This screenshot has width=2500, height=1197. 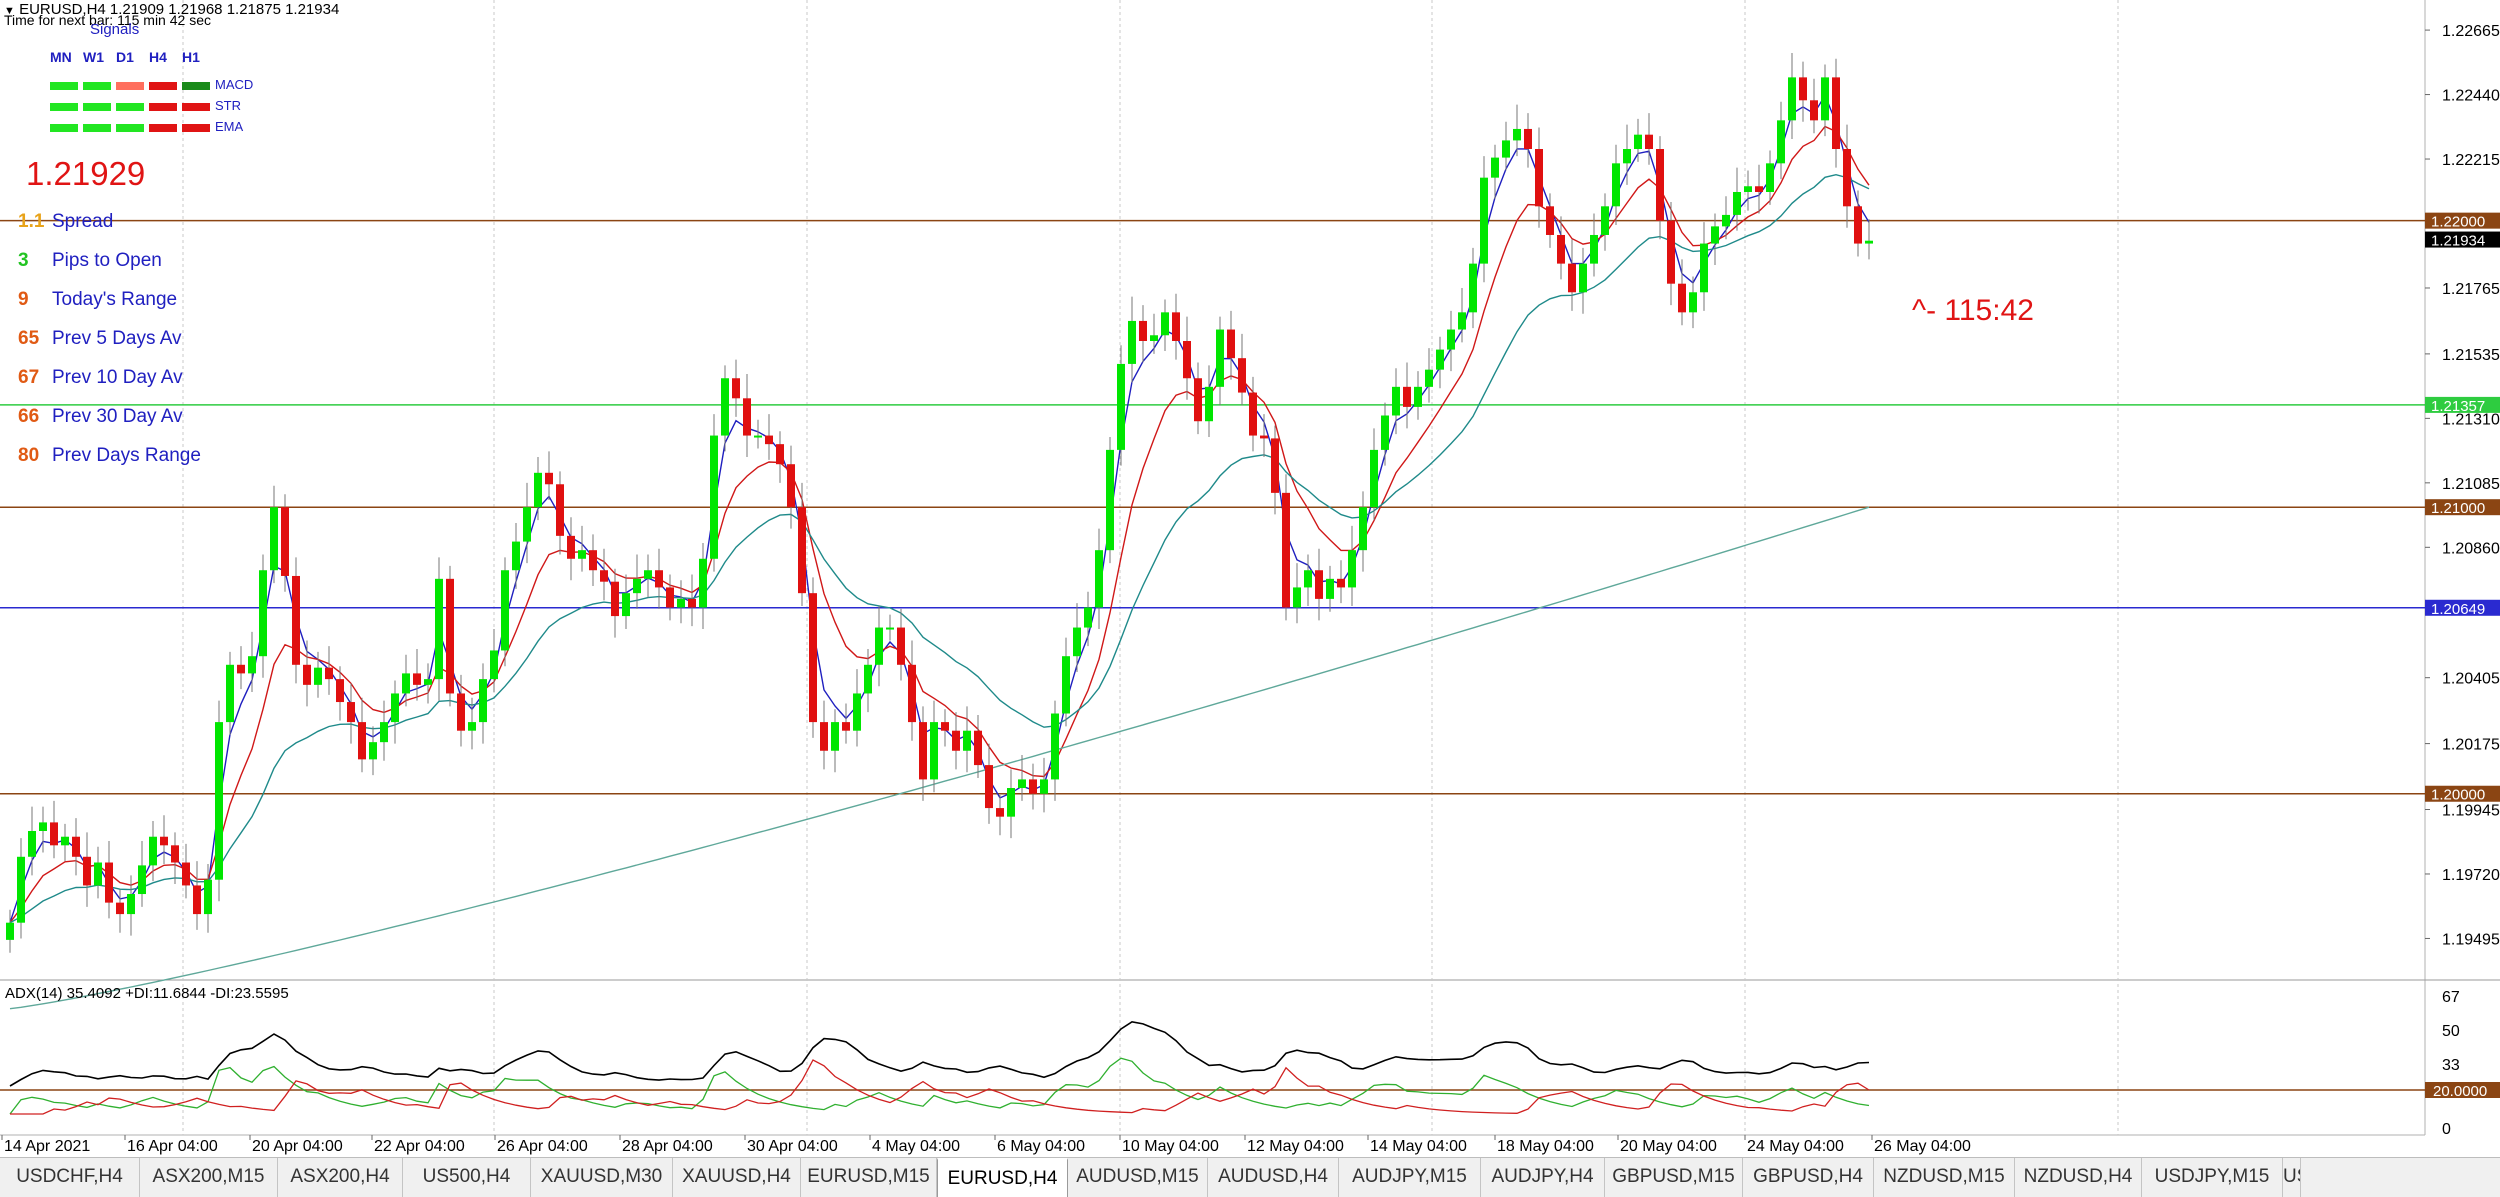 I want to click on price-tick-label: 1.19720, so click(x=2471, y=875).